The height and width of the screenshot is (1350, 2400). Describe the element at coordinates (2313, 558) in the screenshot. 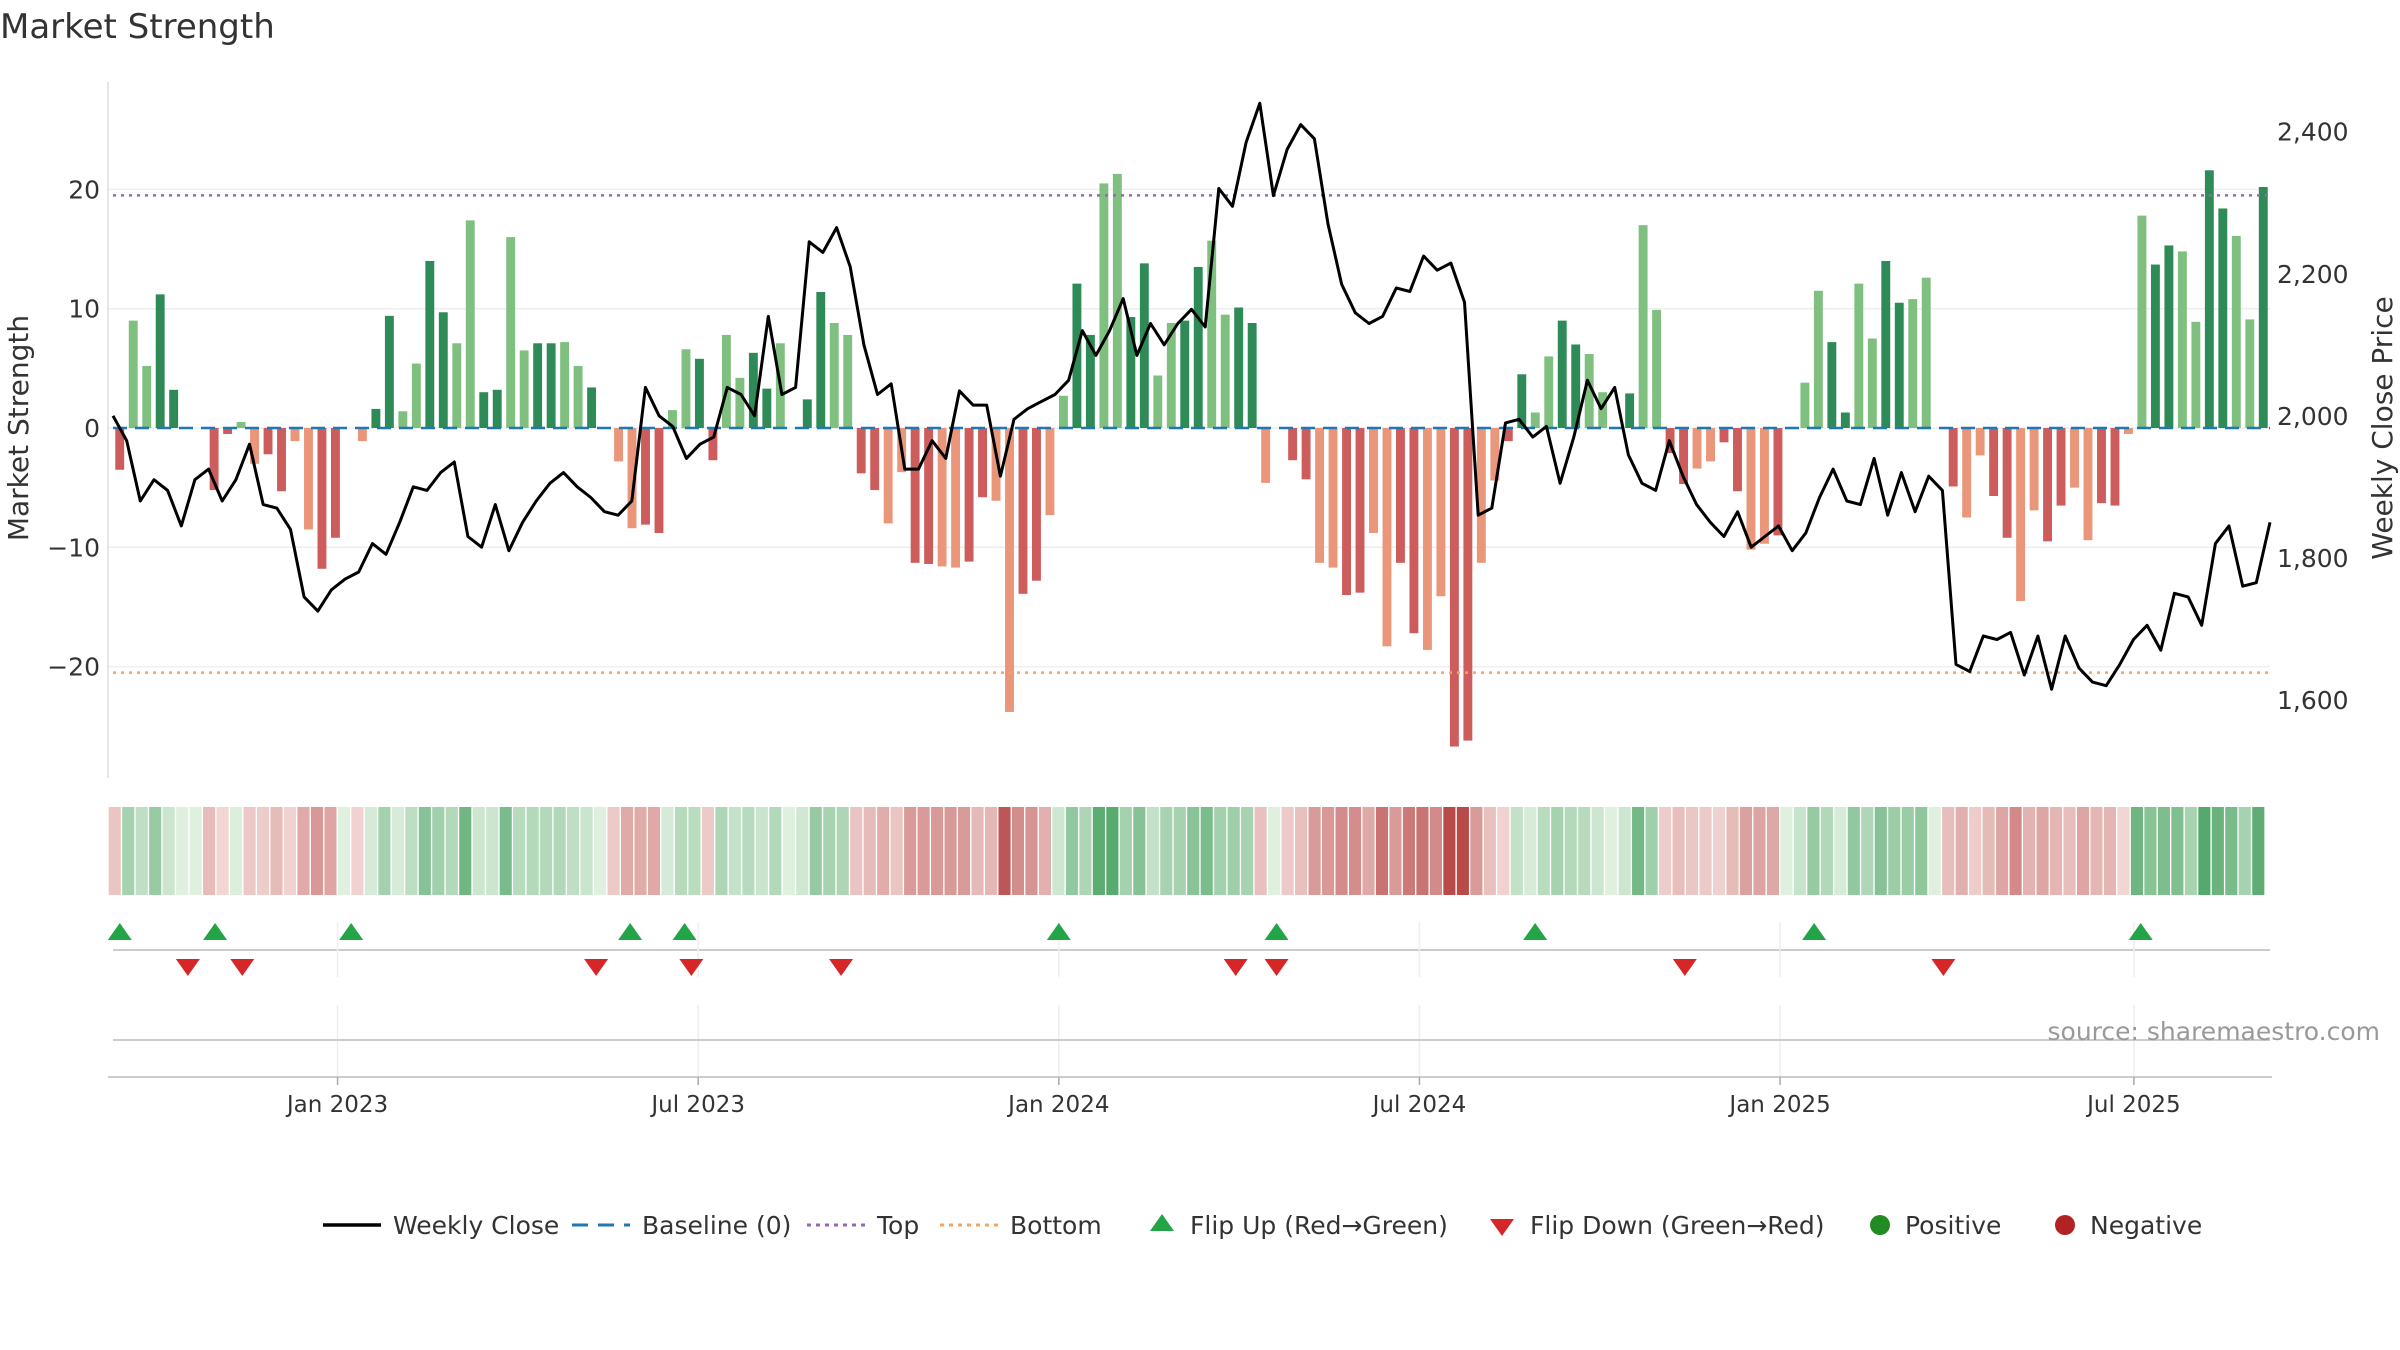

I see `right-tick-label: 1,800` at that location.